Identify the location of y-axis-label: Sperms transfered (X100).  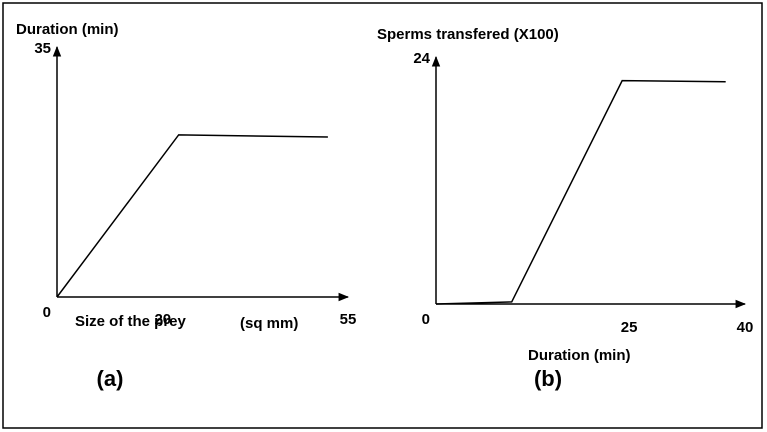
(468, 34).